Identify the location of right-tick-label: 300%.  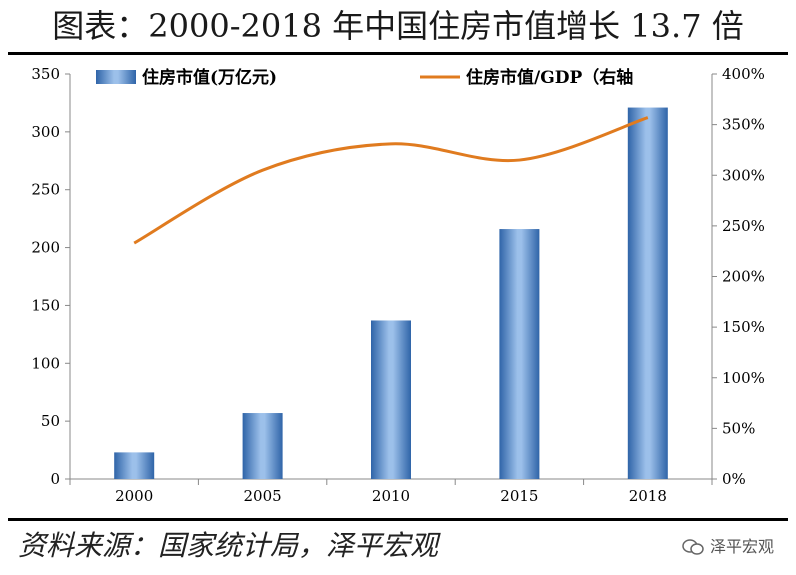
(743, 175).